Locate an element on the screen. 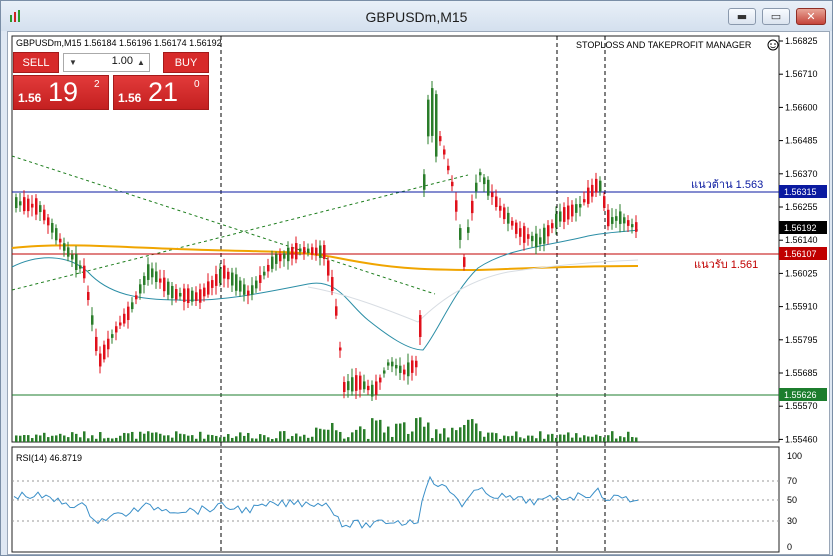 Image resolution: width=833 pixels, height=556 pixels. sell-price-big: 19 is located at coordinates (63, 92).